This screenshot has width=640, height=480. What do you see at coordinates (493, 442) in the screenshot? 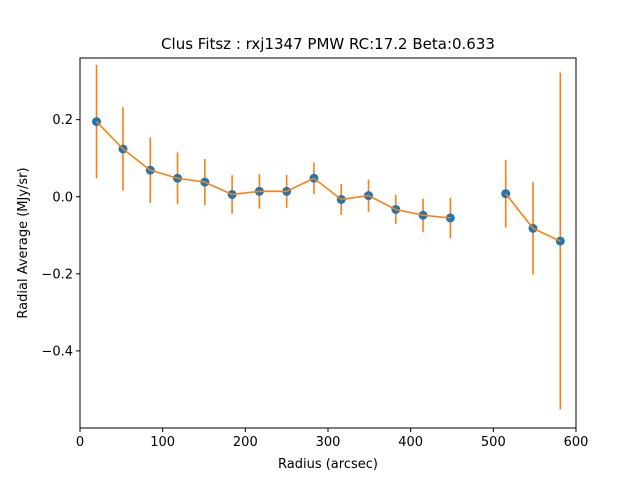
I see `x-tick-label: 500` at bounding box center [493, 442].